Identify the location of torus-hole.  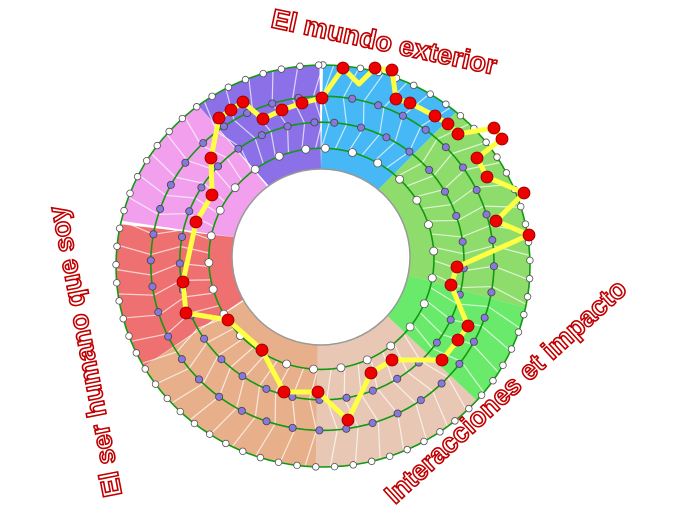
(321, 257).